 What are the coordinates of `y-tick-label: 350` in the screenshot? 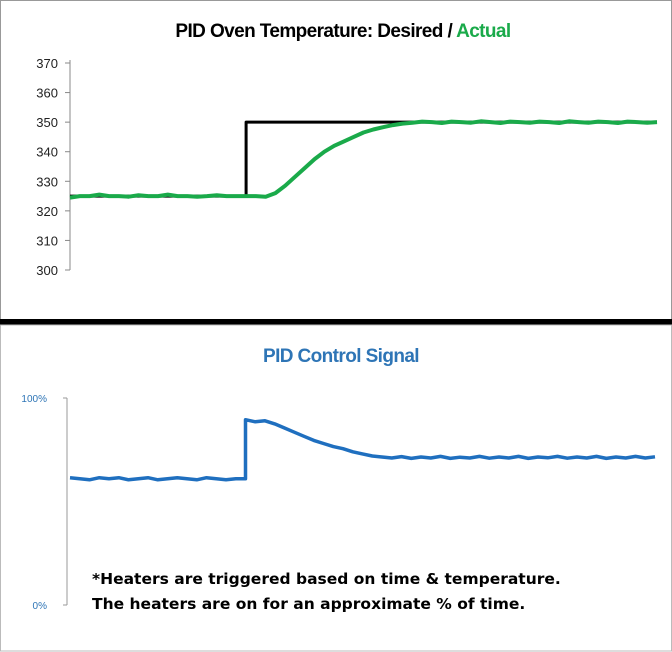 It's located at (47, 122).